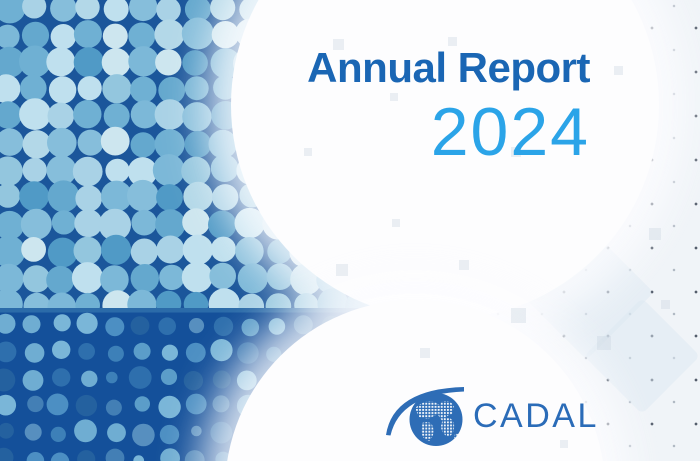  I want to click on globe-icon, so click(425, 416).